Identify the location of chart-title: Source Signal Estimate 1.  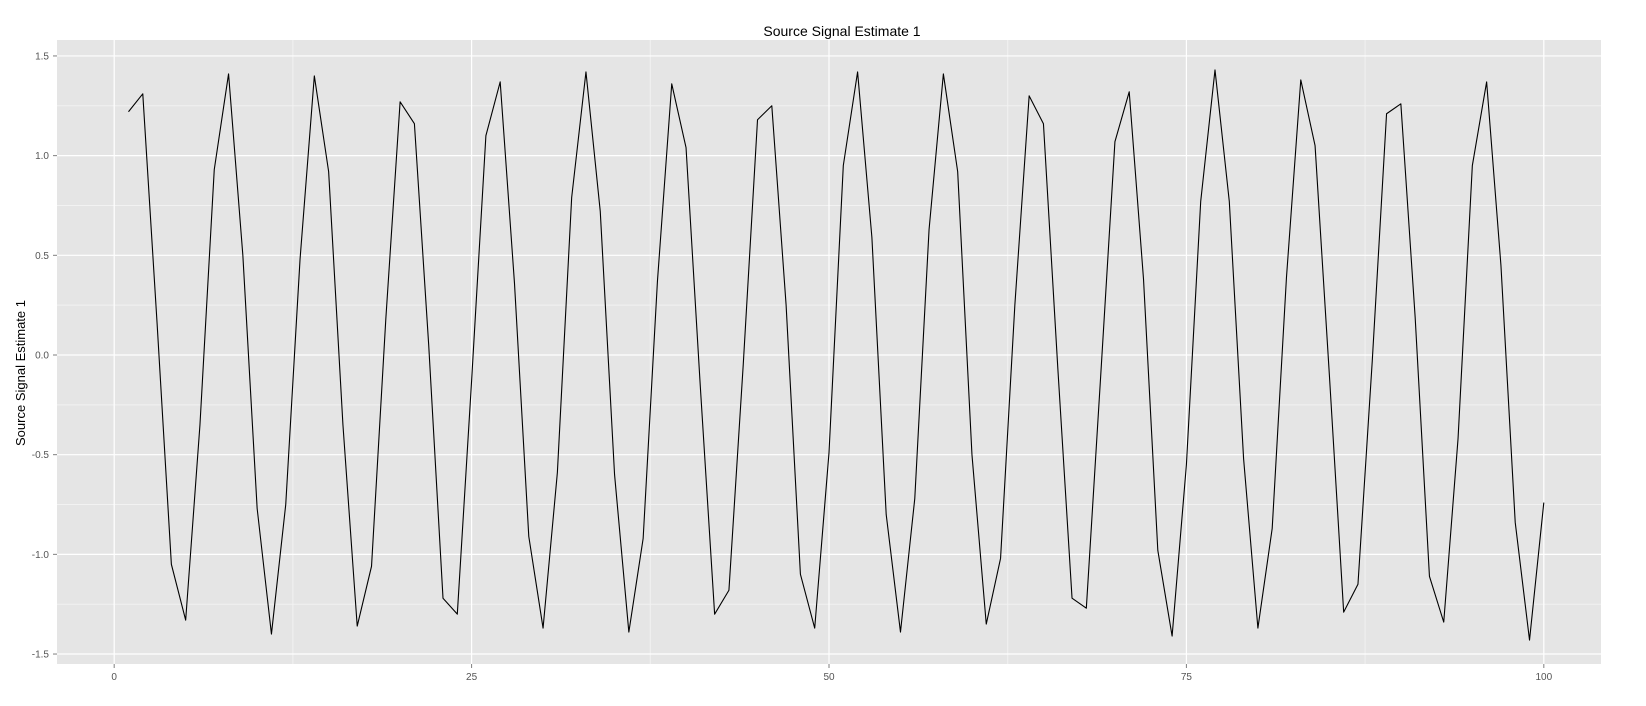
(841, 31).